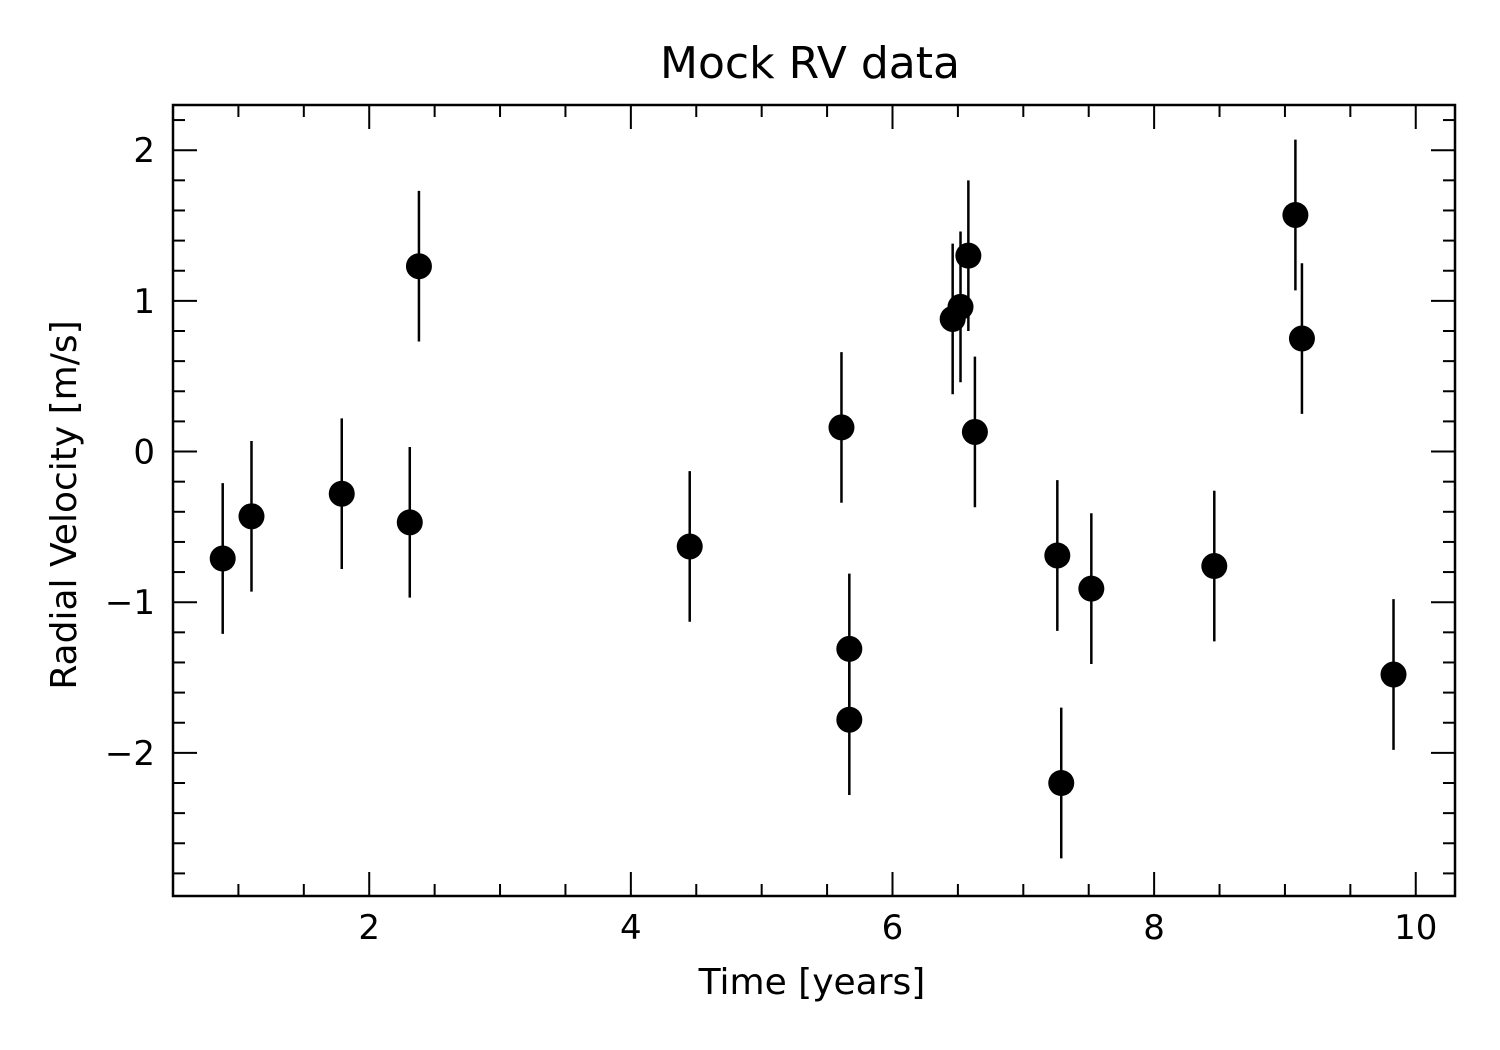  I want to click on y-tick-label: 0, so click(144, 453).